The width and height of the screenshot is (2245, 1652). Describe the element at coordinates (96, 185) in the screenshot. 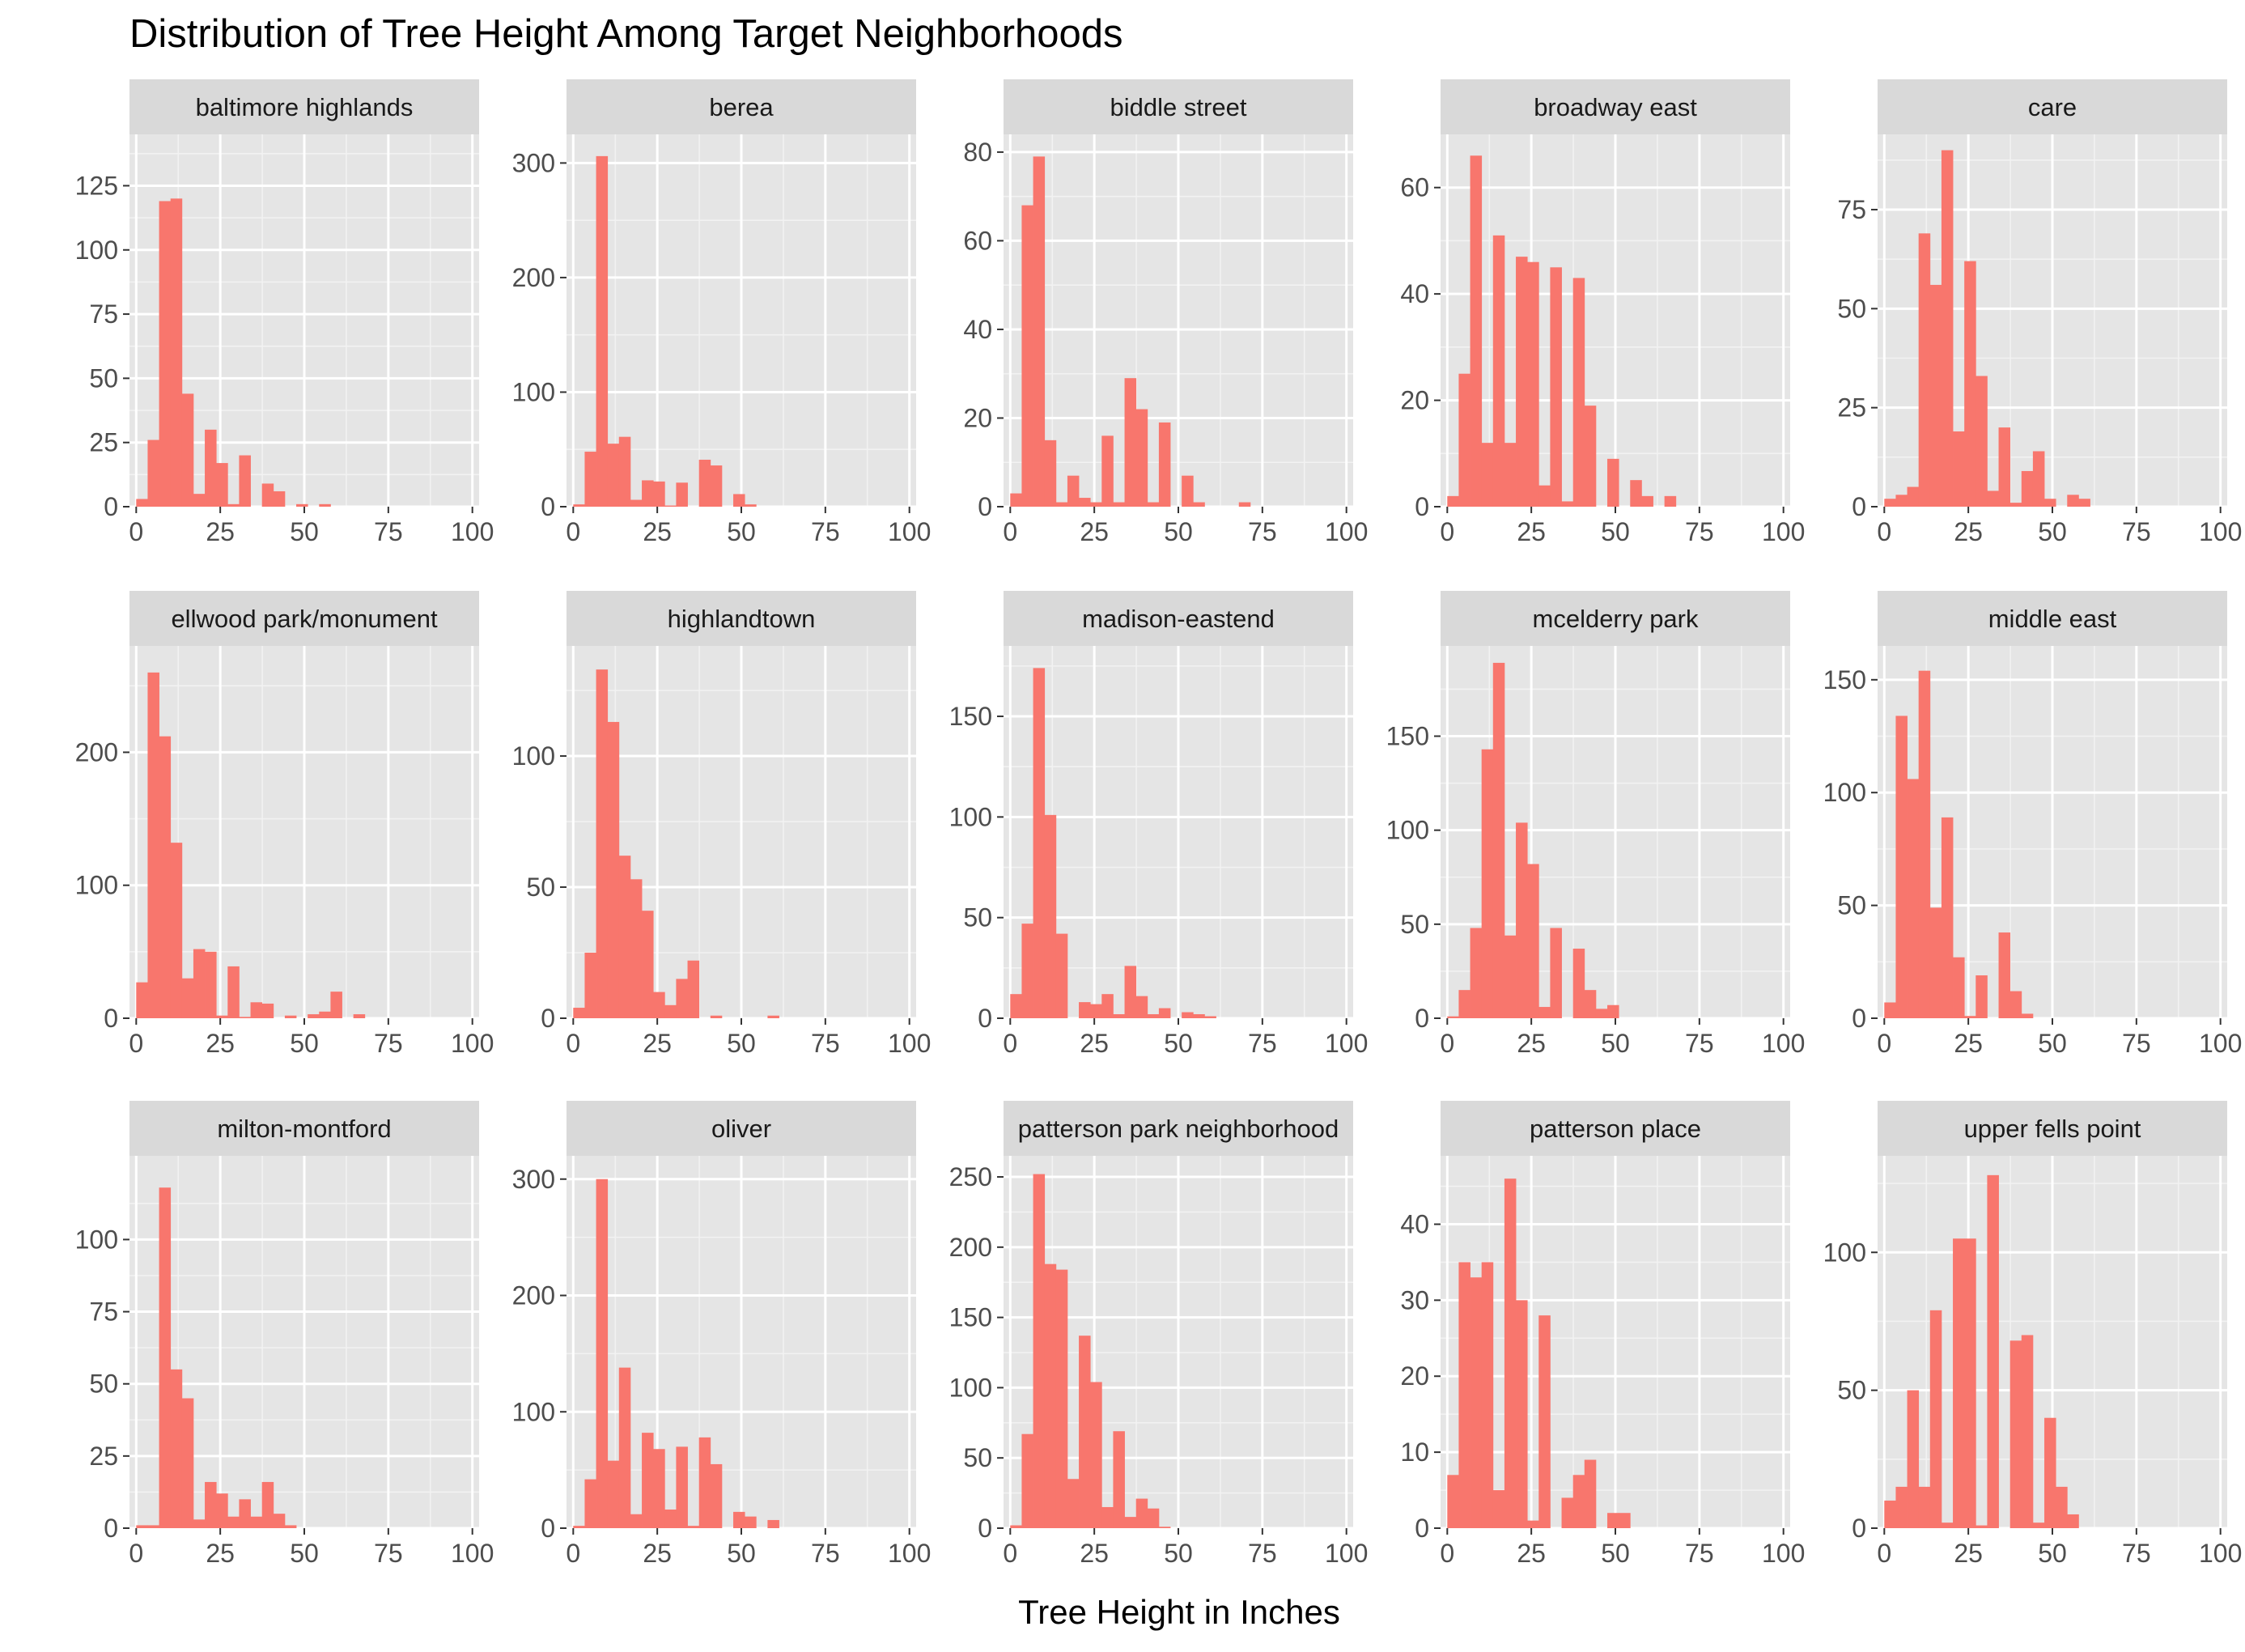

I see `y-tick-label: 125` at that location.